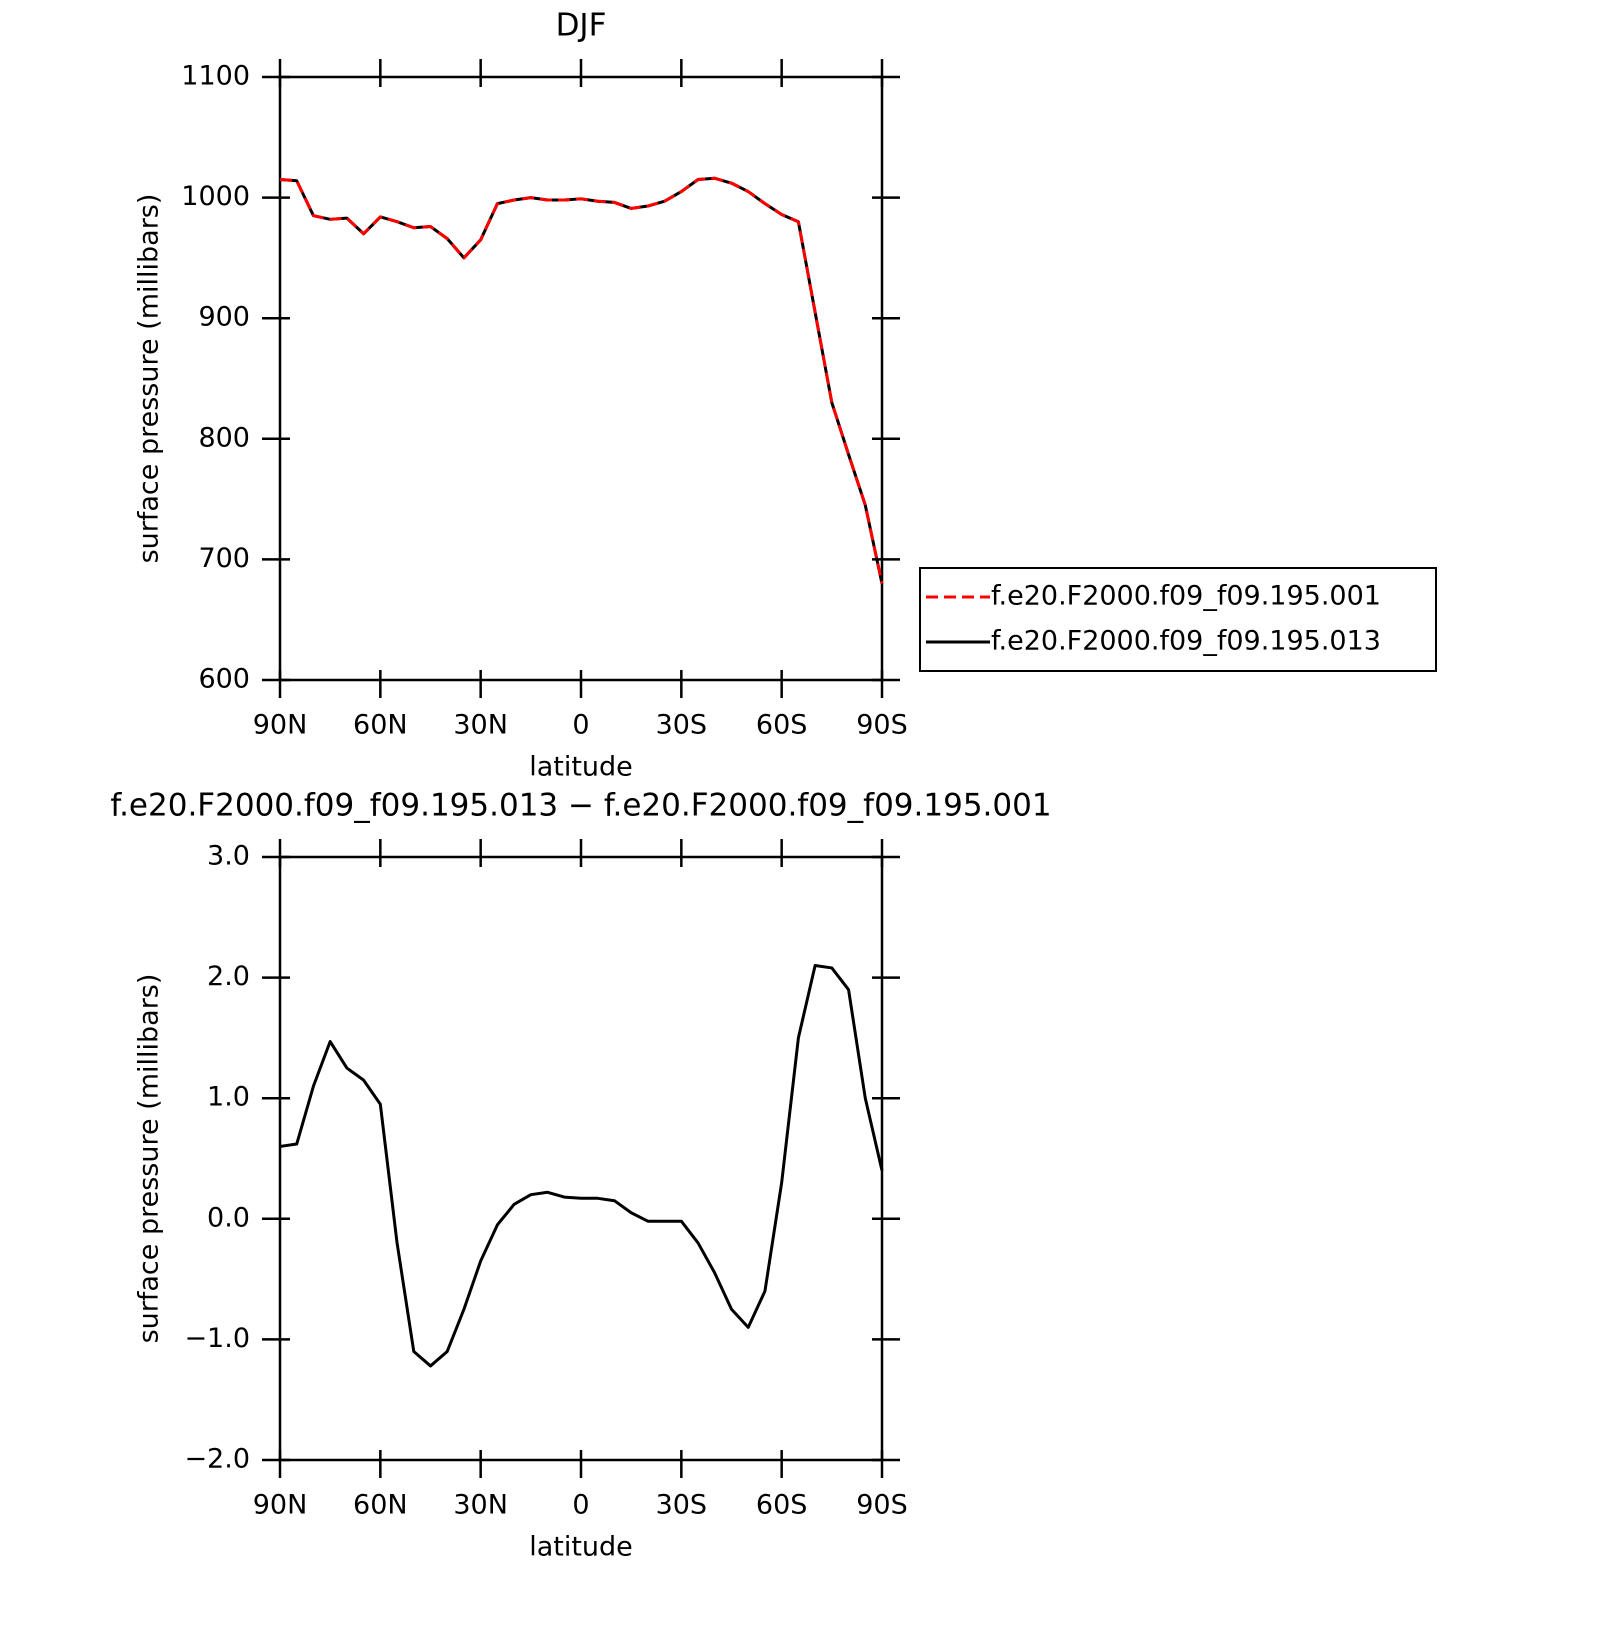  I want to click on y-tick-label: 800, so click(224, 437).